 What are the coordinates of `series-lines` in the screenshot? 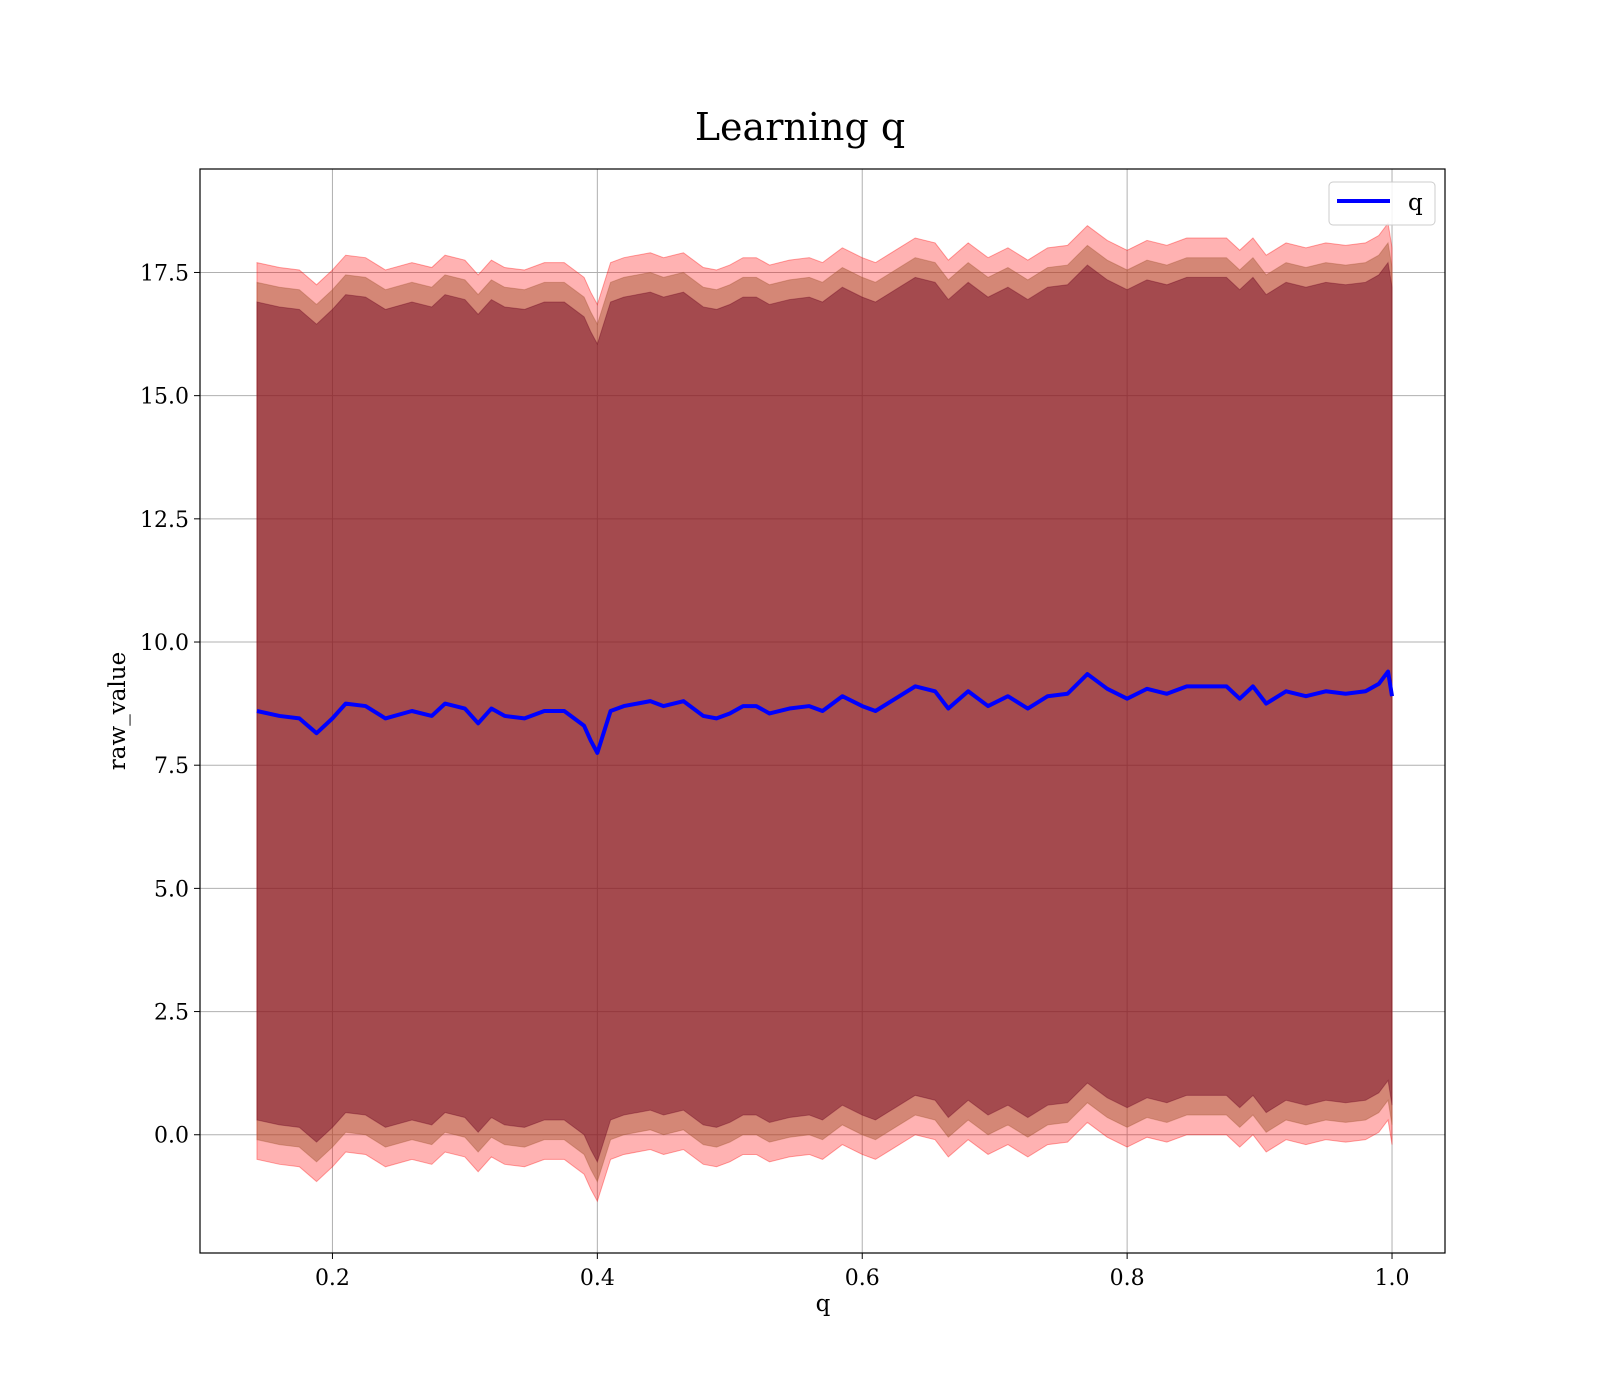 It's located at (825, 712).